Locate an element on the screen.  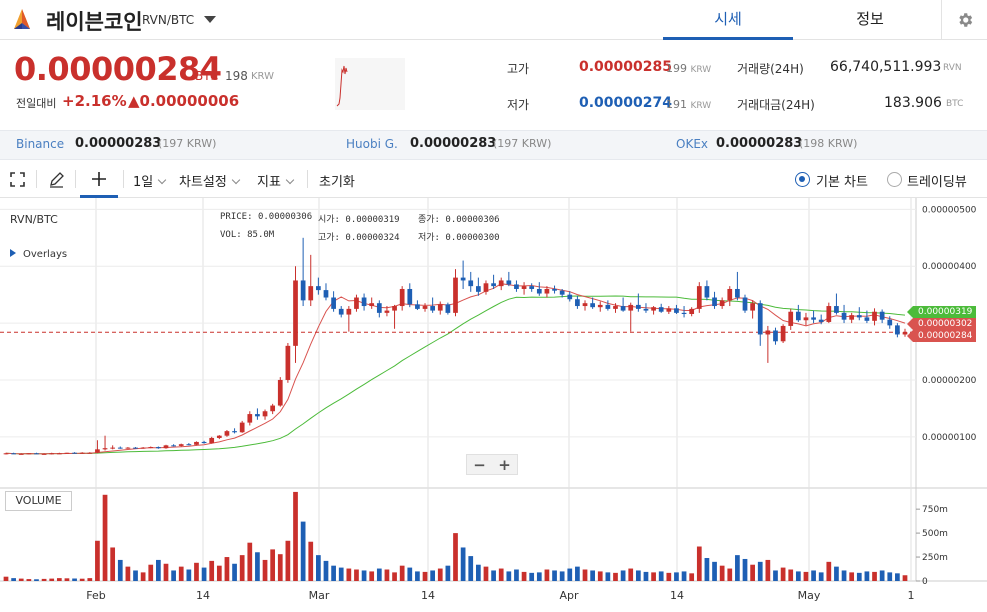
exchange-name-huobi: Huobi G. is located at coordinates (372, 144).